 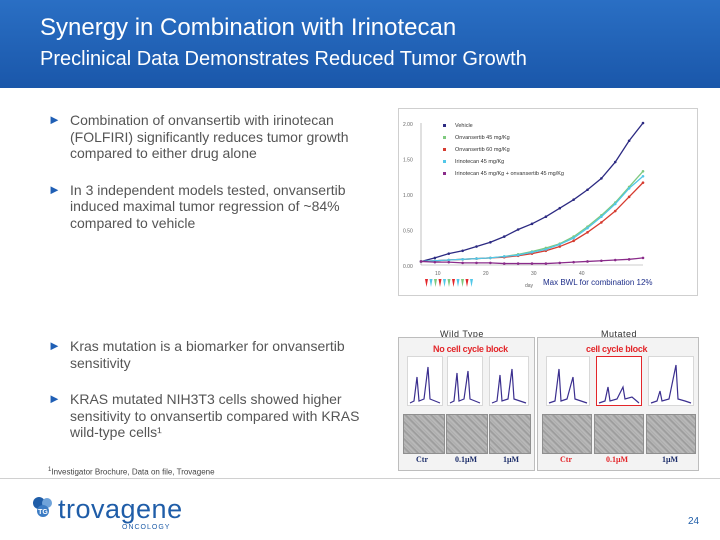 What do you see at coordinates (694, 521) in the screenshot?
I see `page-number: 24` at bounding box center [694, 521].